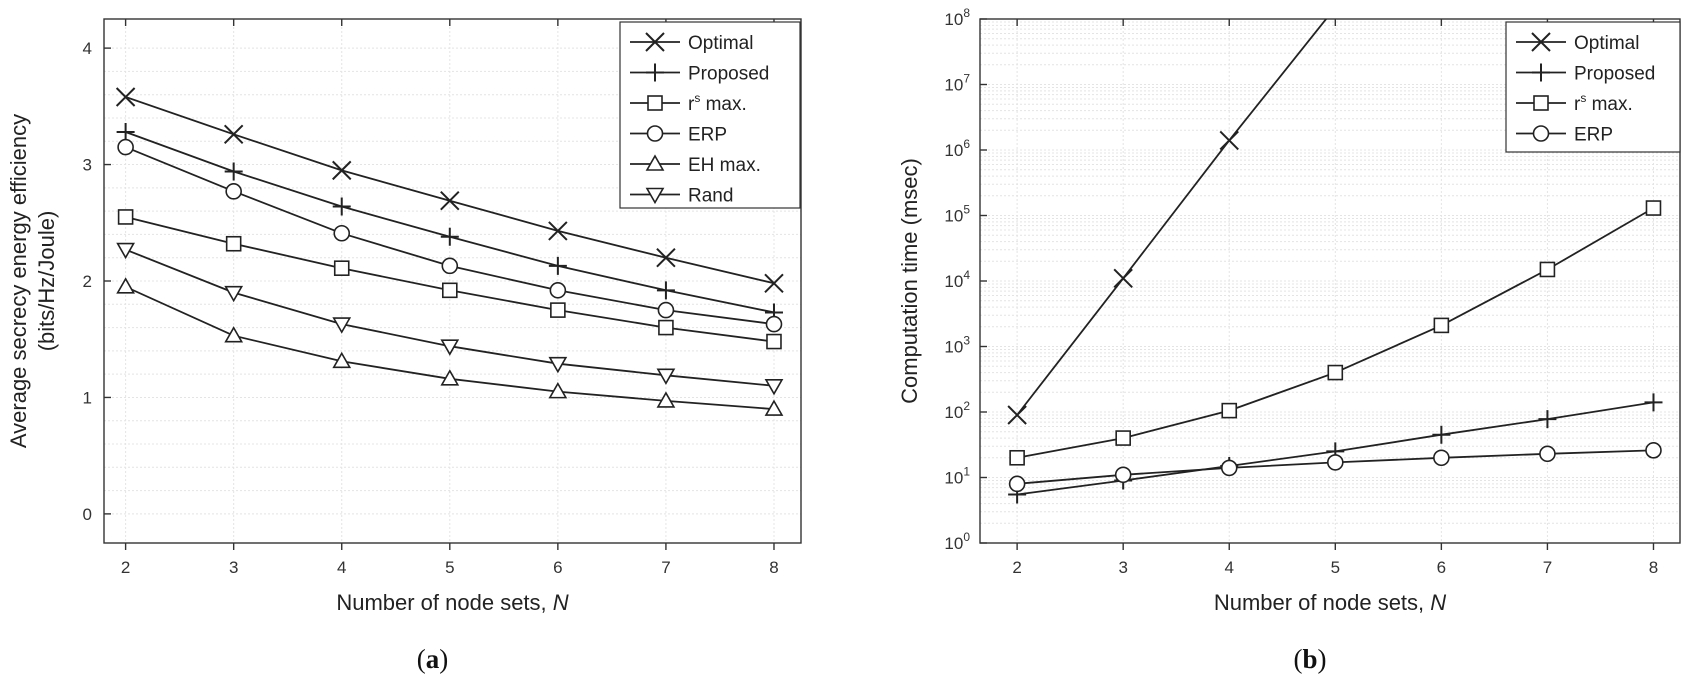  Describe the element at coordinates (728, 74) in the screenshot. I see `legend-entry: Proposed` at that location.